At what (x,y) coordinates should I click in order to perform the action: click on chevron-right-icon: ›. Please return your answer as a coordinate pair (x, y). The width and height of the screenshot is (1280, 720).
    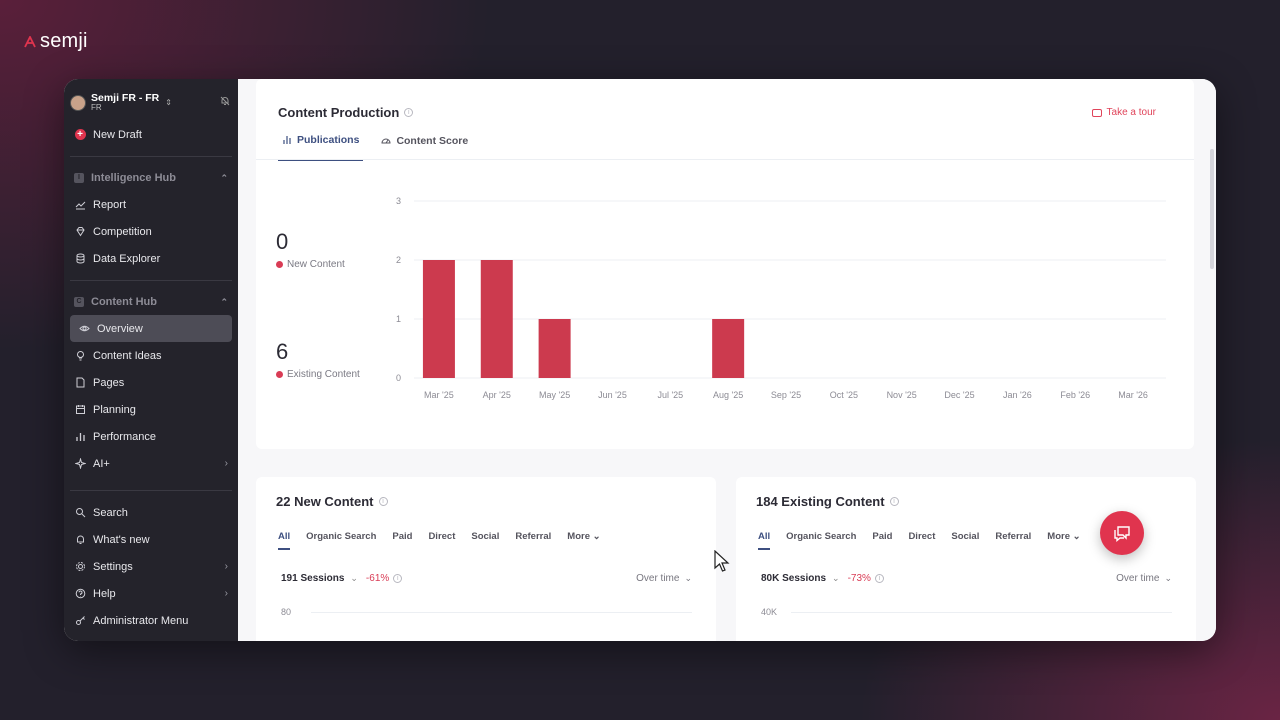
    Looking at the image, I should click on (226, 566).